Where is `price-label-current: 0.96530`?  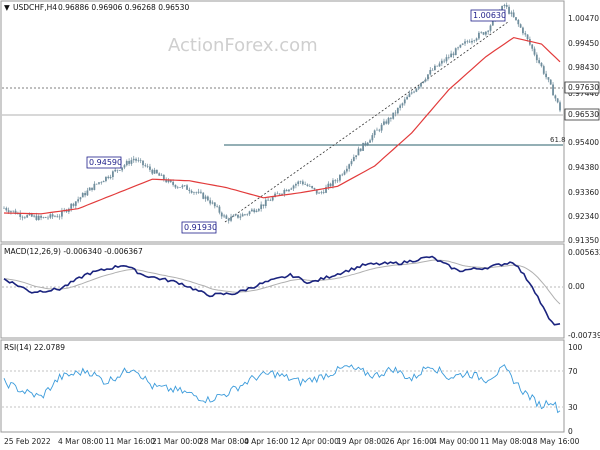
price-label-current: 0.96530 is located at coordinates (583, 114).